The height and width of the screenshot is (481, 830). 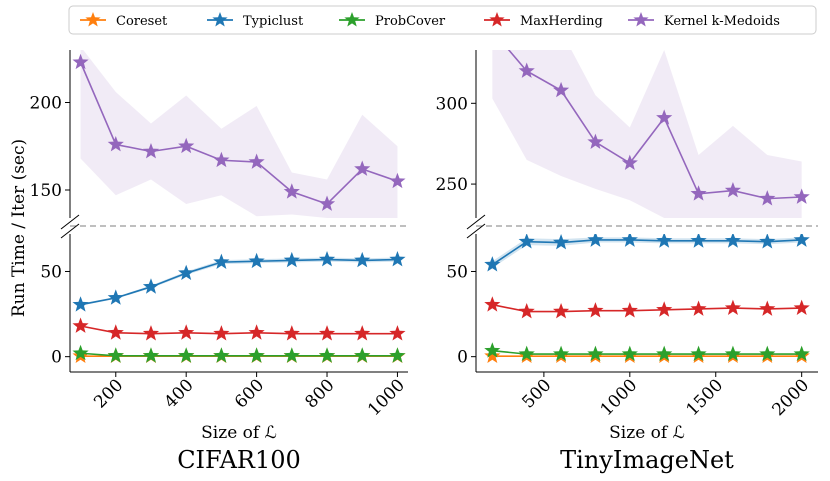 What do you see at coordinates (239, 433) in the screenshot?
I see `x-axis-label: Size of ℒ` at bounding box center [239, 433].